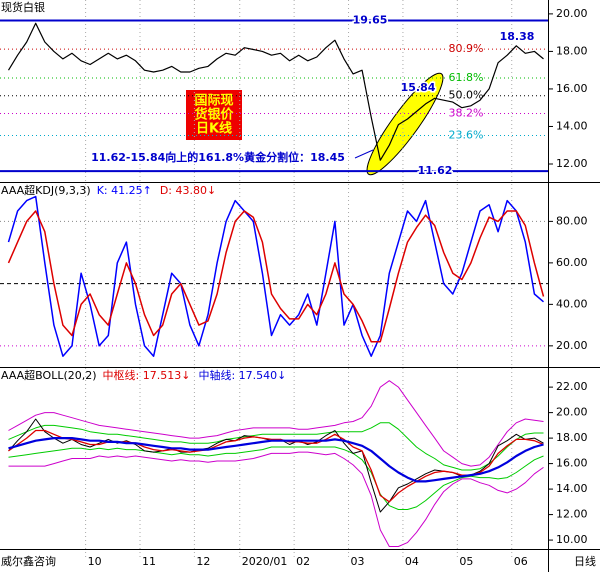 The width and height of the screenshot is (600, 572). What do you see at coordinates (466, 134) in the screenshot?
I see `reference-label: 23.6%` at bounding box center [466, 134].